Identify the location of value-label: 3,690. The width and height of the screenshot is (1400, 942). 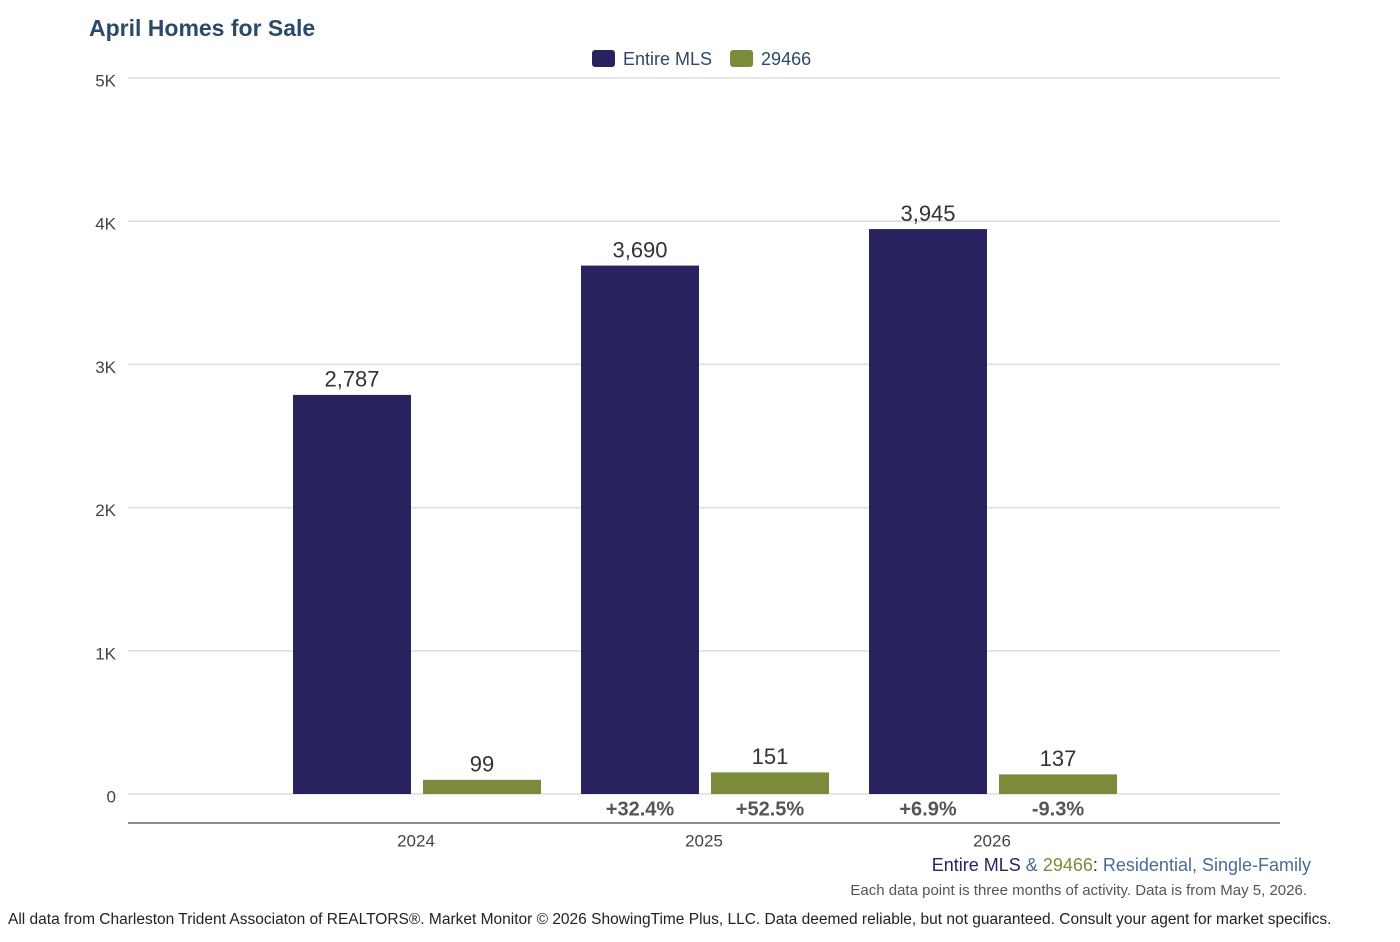
(639, 249).